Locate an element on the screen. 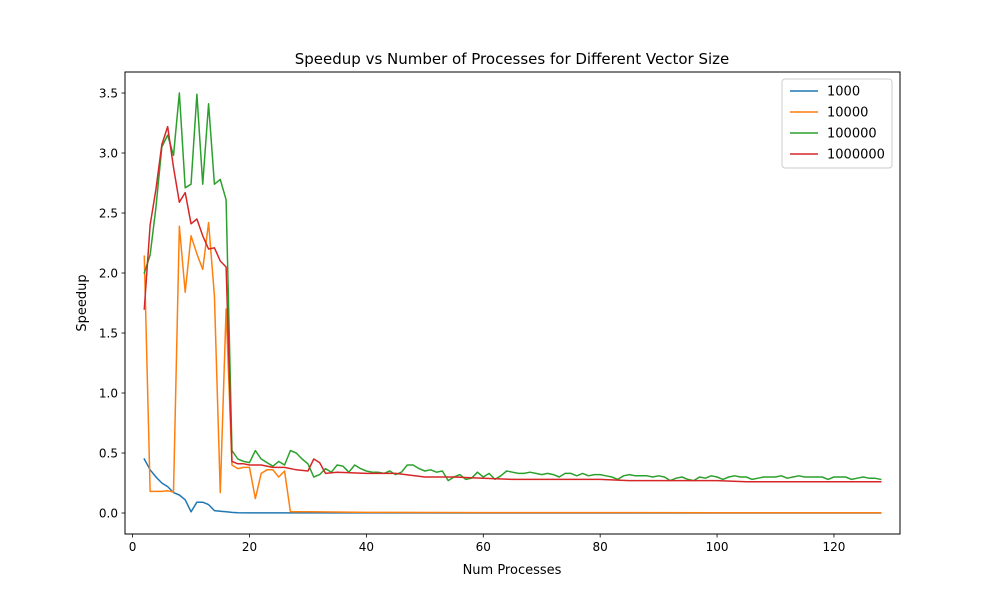 This screenshot has height=600, width=1000. legend-label-1000000: 1000000 is located at coordinates (856, 155).